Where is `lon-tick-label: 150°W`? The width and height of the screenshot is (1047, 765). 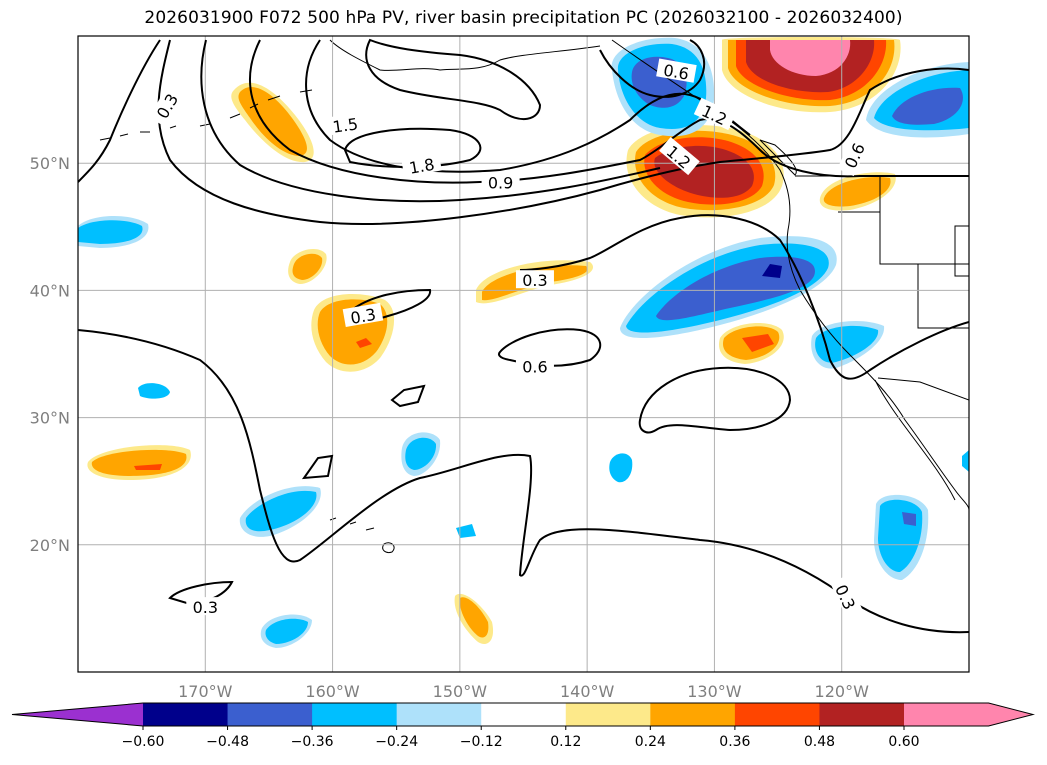
lon-tick-label: 150°W is located at coordinates (460, 691).